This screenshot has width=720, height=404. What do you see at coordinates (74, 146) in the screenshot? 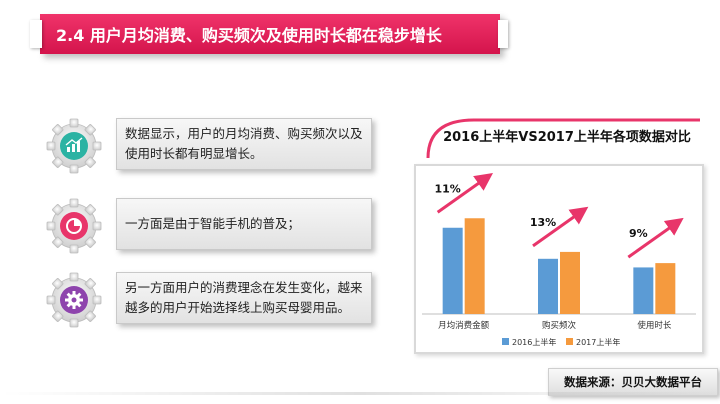
I see `bar-chart-icon` at bounding box center [74, 146].